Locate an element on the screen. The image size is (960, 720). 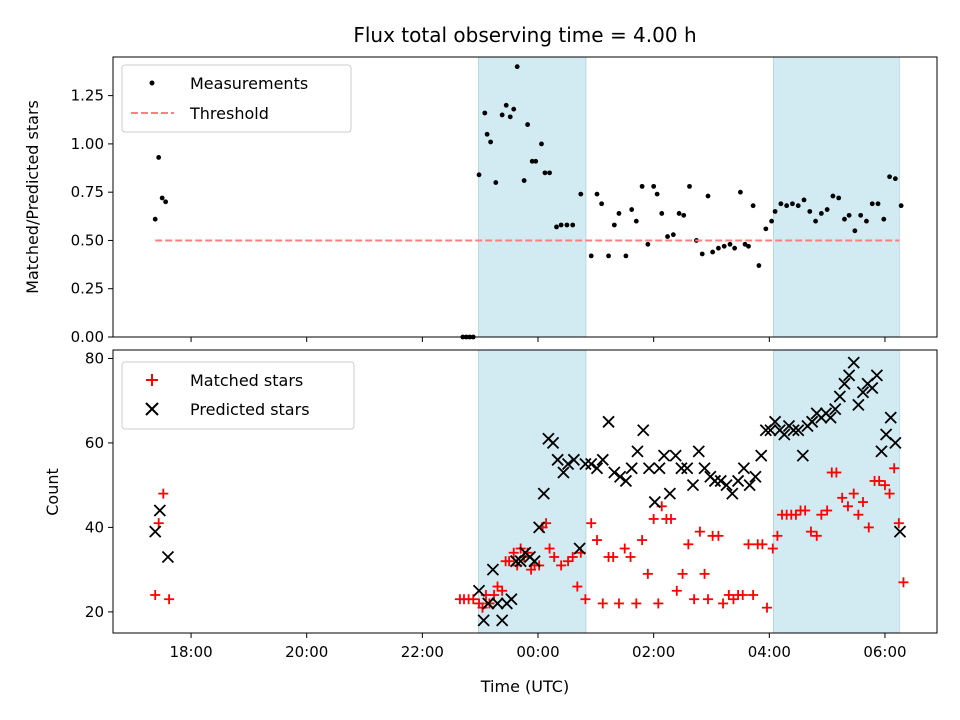
x-tick-label: 22:00 is located at coordinates (422, 652).